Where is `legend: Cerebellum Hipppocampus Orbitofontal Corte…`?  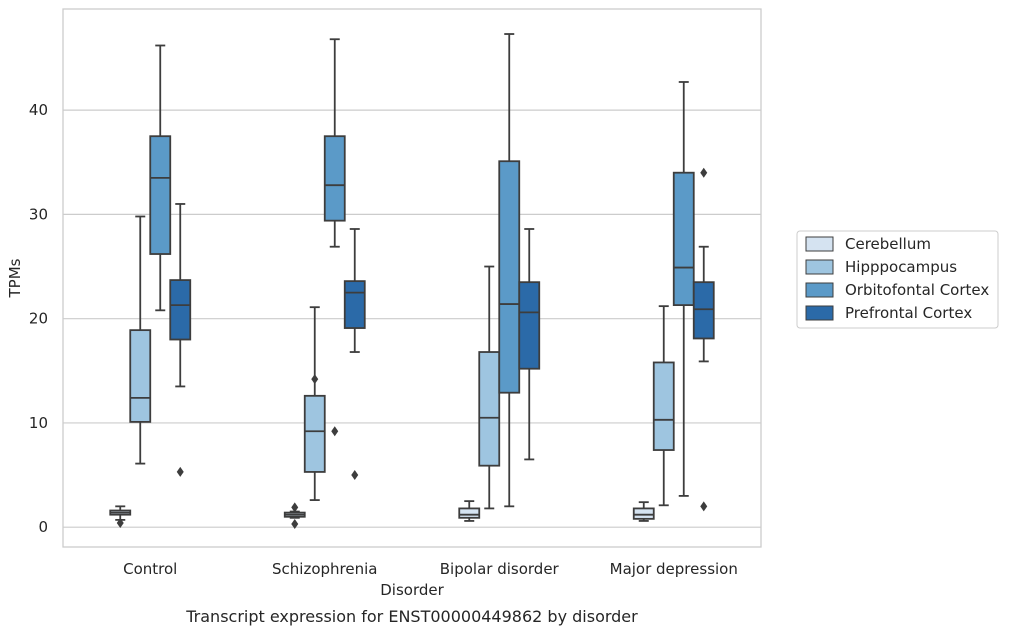 legend: Cerebellum Hipppocampus Orbitofontal Corte… is located at coordinates (897, 279).